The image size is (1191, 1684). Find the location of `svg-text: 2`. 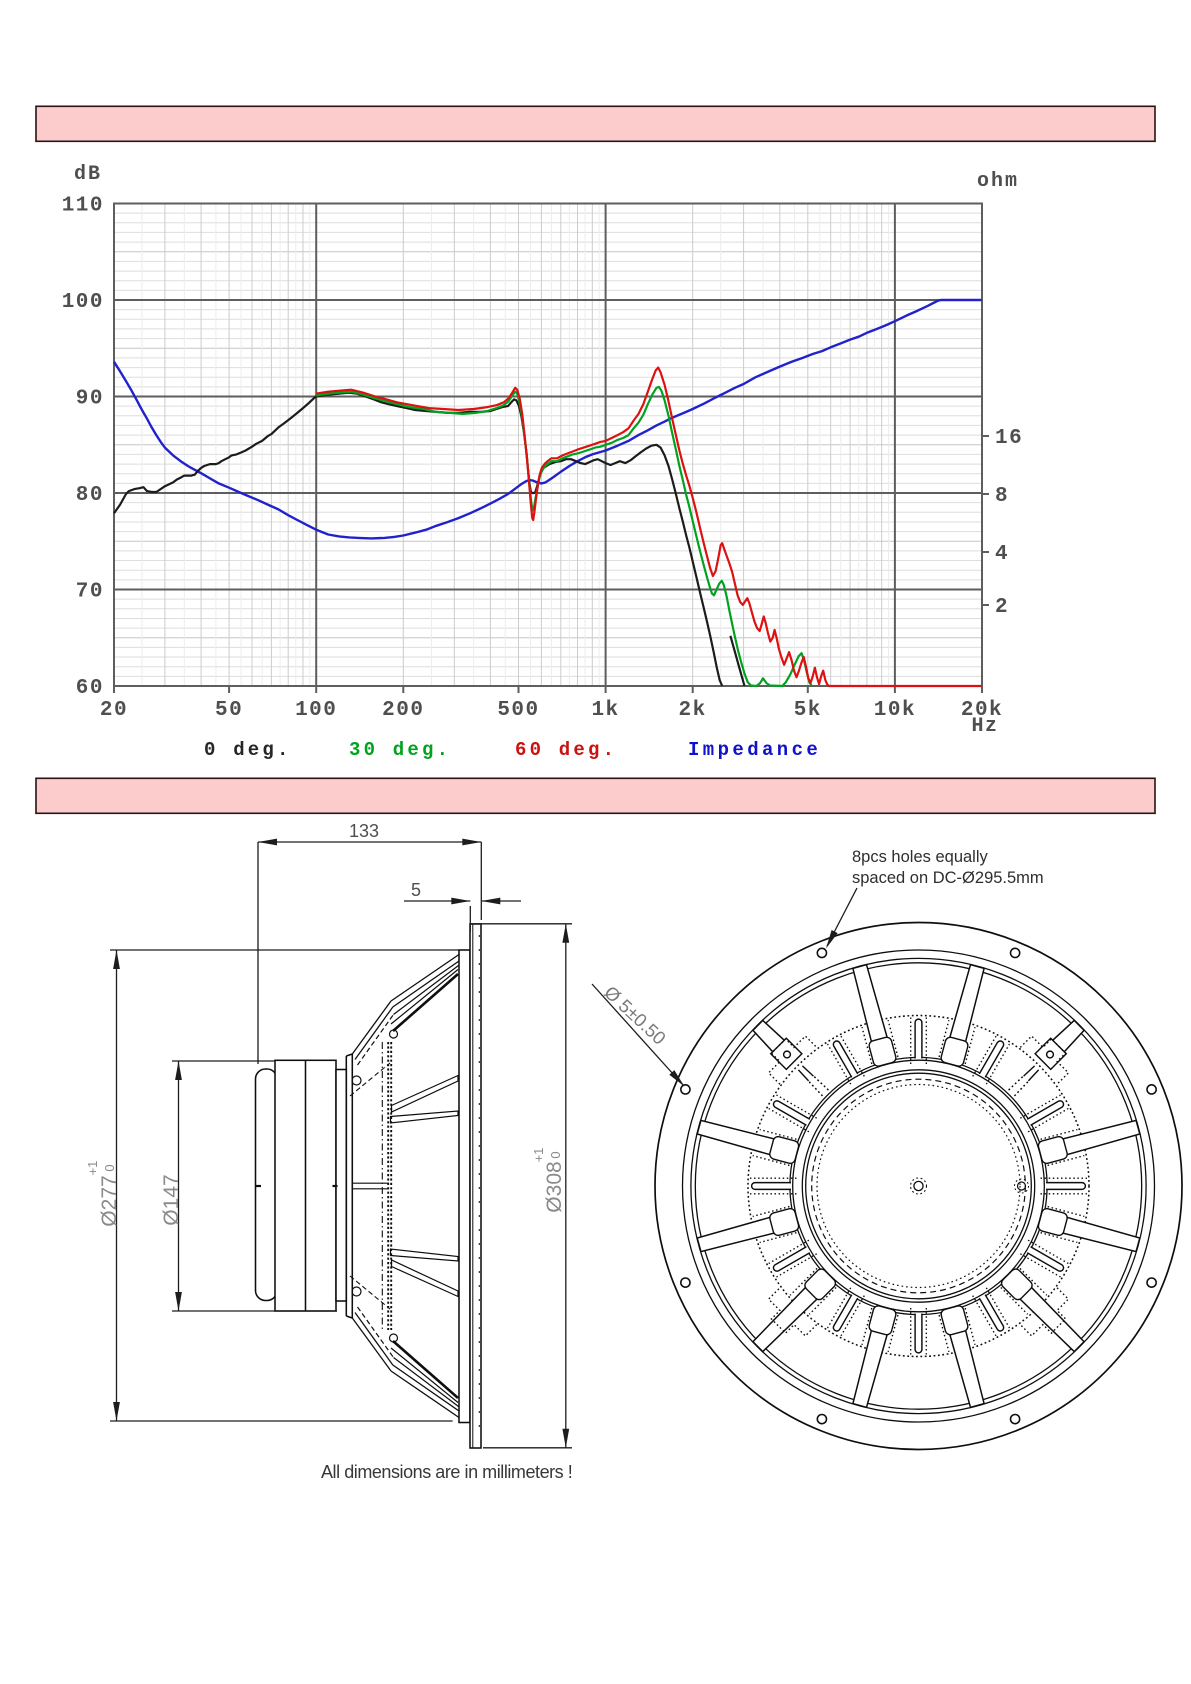

svg-text: 2 is located at coordinates (1002, 607).